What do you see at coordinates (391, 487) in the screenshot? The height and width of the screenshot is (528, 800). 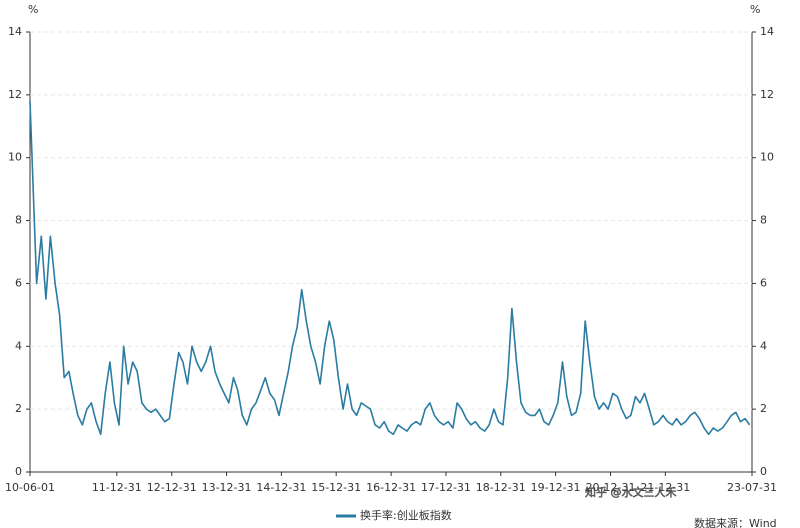 I see `x-tick-label: 16-12-31` at bounding box center [391, 487].